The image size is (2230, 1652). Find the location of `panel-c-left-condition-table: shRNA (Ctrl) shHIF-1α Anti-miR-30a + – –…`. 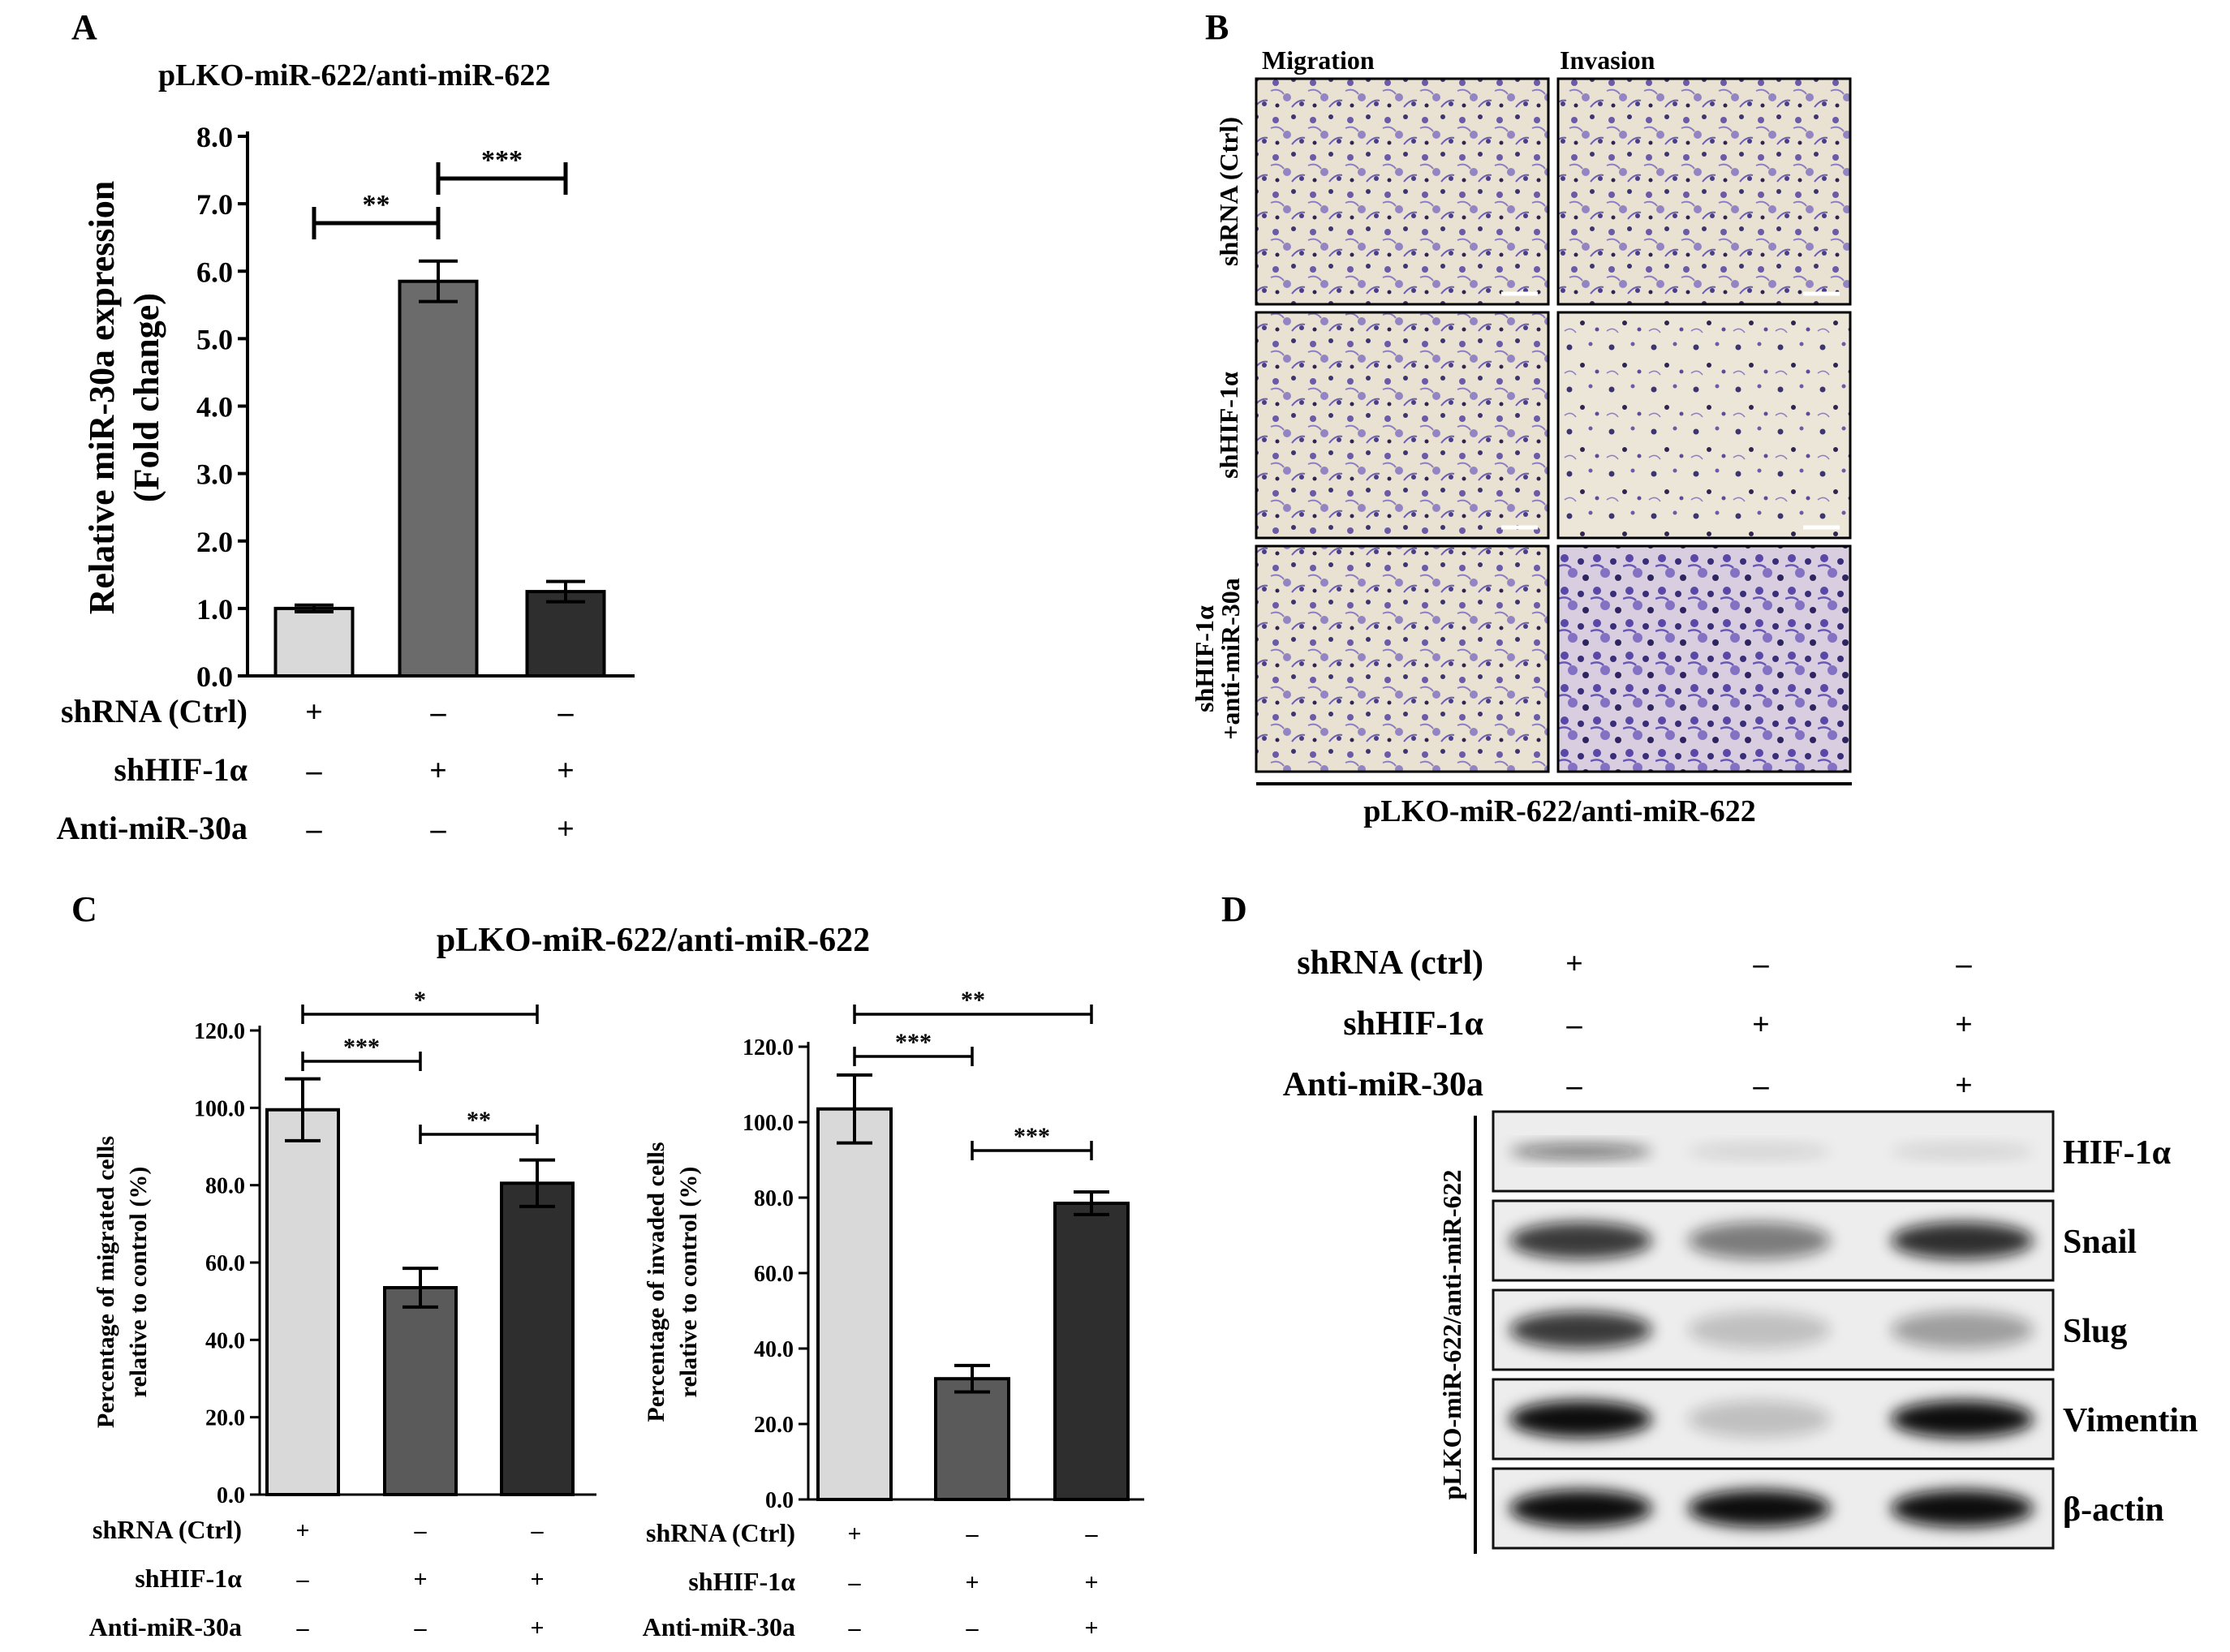

panel-c-left-condition-table: shRNA (Ctrl) shHIF-1α Anti-miR-30a + – –… is located at coordinates (317, 1578).